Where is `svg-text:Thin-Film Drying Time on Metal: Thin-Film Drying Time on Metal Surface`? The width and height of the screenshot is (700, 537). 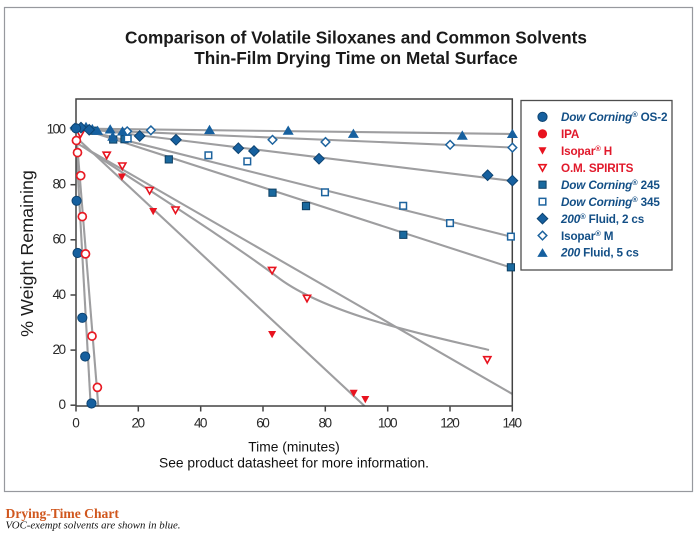 svg-text:Thin-Film Drying Time on Metal: Thin-Film Drying Time on Metal Surface is located at coordinates (355, 58).